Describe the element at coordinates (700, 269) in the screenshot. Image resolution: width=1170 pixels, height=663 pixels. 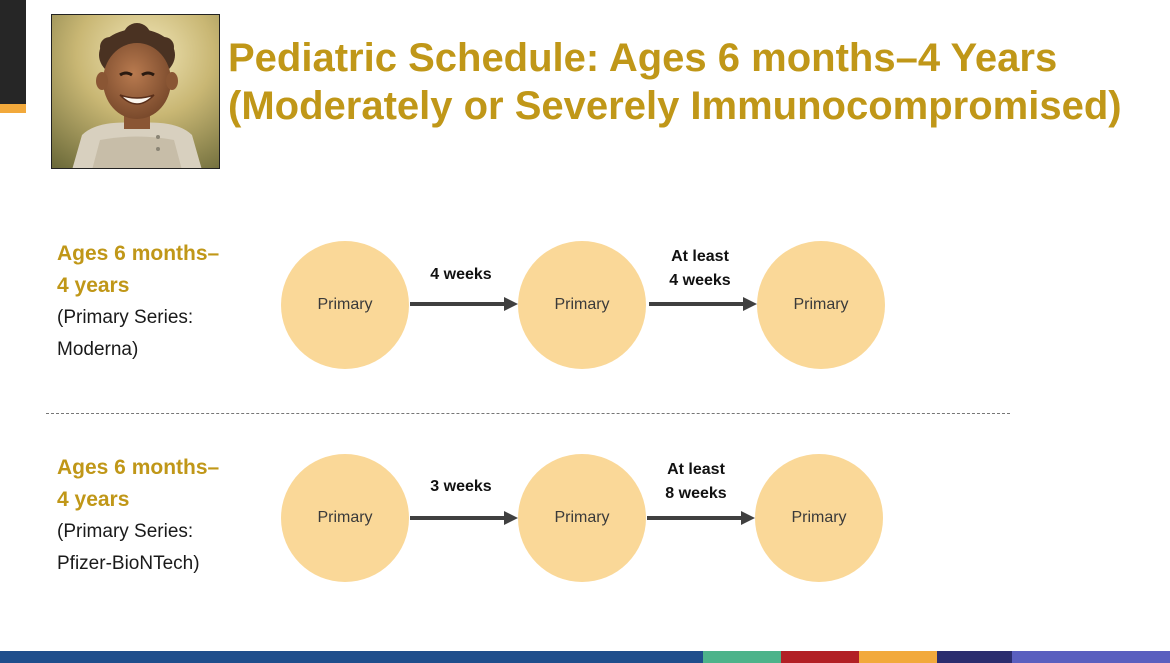
I see `interval-label: At least 4 weeks` at that location.